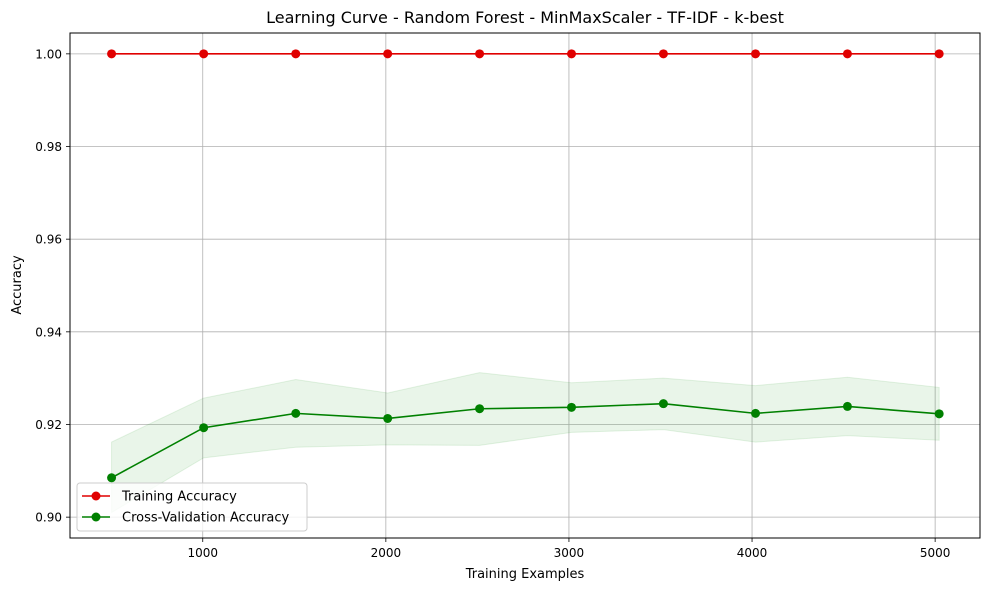 Image resolution: width=989 pixels, height=590 pixels. Describe the element at coordinates (179, 497) in the screenshot. I see `legend-training-label: Training Accuracy` at that location.